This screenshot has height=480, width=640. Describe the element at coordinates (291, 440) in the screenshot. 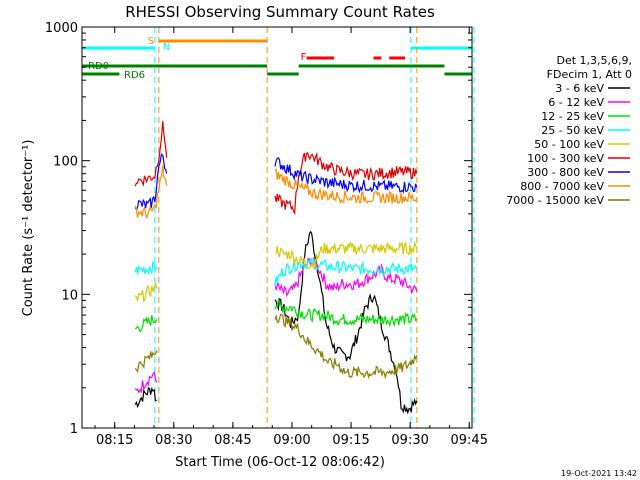

I see `x-tick-label-3: 09:00` at that location.